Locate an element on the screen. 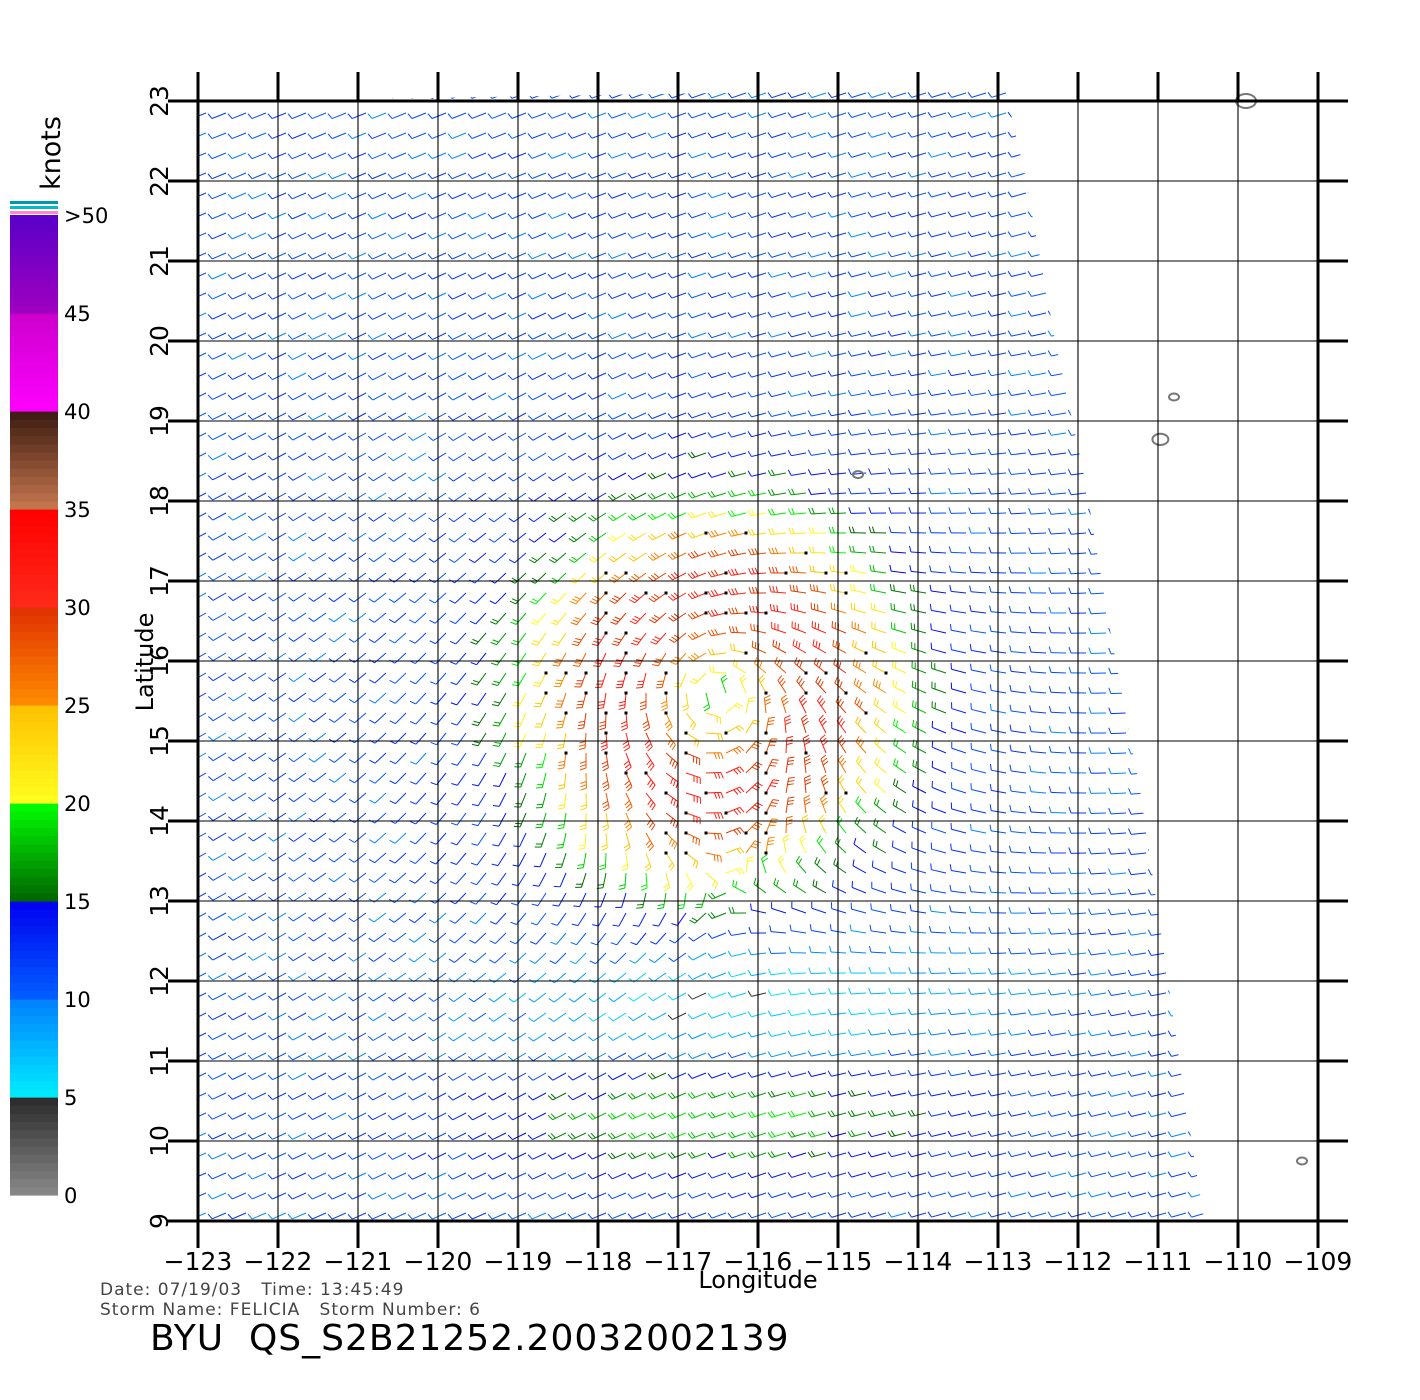  y-tick-label: 22 is located at coordinates (159, 181).